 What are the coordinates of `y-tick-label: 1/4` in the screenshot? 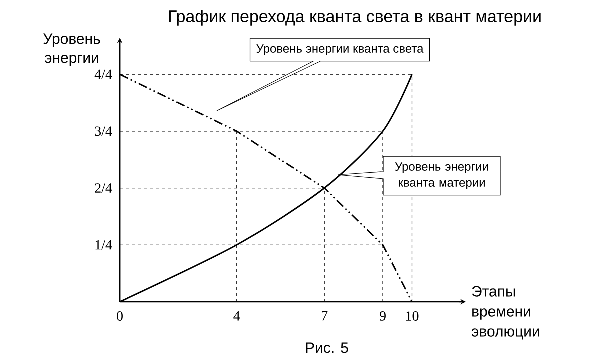 It's located at (104, 245).